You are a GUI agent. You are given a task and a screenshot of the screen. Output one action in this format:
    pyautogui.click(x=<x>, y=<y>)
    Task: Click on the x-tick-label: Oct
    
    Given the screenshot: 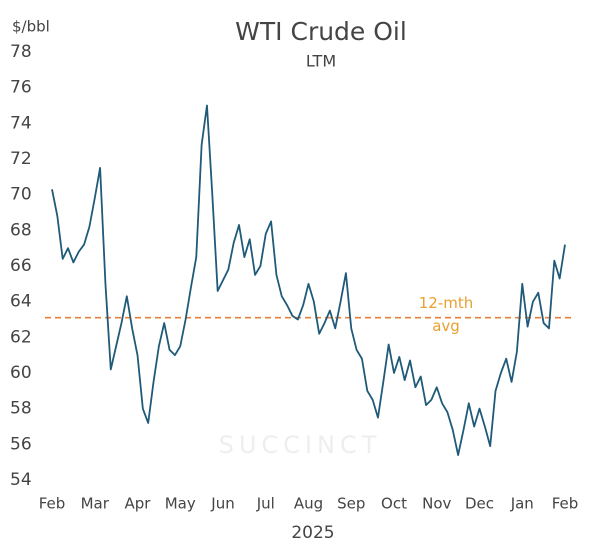 What is the action you would take?
    pyautogui.click(x=394, y=504)
    